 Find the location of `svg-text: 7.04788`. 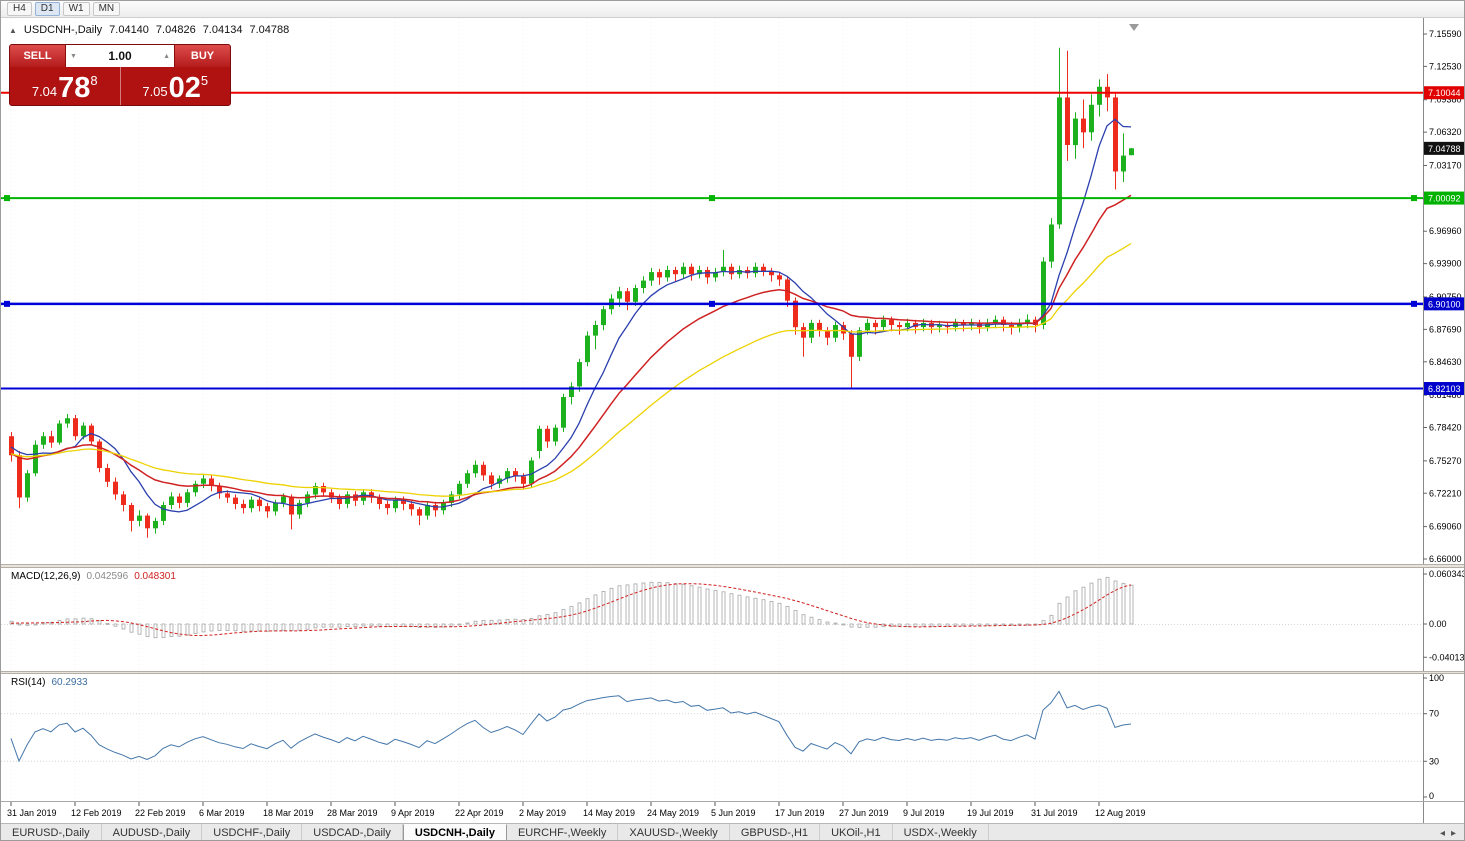

svg-text: 7.04788 is located at coordinates (1444, 149).